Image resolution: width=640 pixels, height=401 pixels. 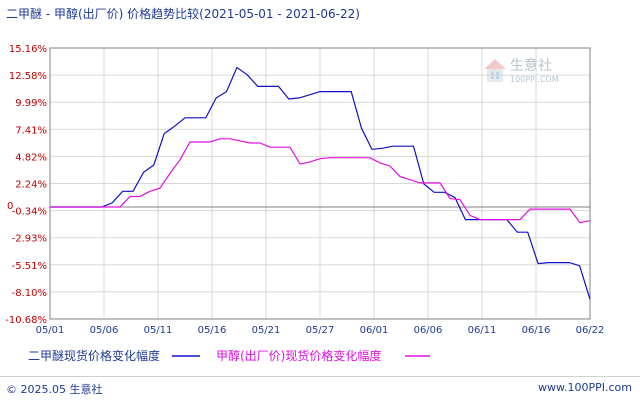 I want to click on y-tick-label: -0.34%, so click(x=29, y=212).